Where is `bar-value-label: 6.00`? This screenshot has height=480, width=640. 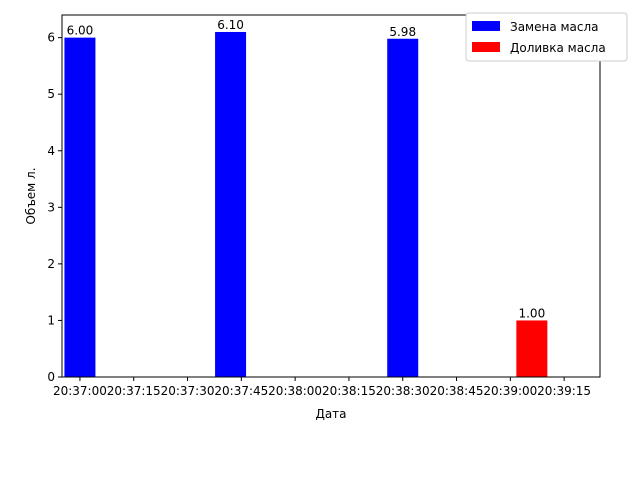
bar-value-label: 6.00 is located at coordinates (80, 31).